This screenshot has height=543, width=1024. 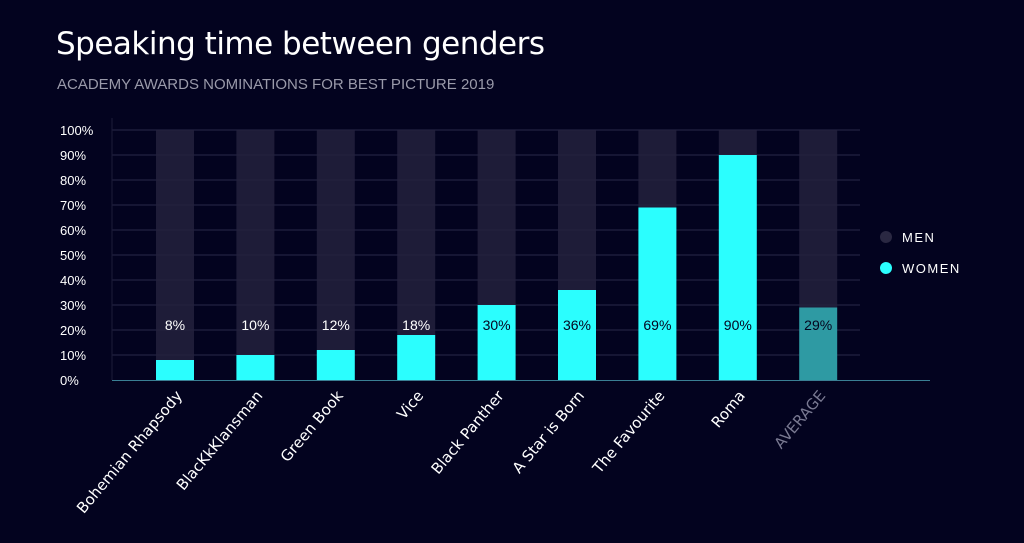 What do you see at coordinates (73, 230) in the screenshot?
I see `y-tick-label: 60%` at bounding box center [73, 230].